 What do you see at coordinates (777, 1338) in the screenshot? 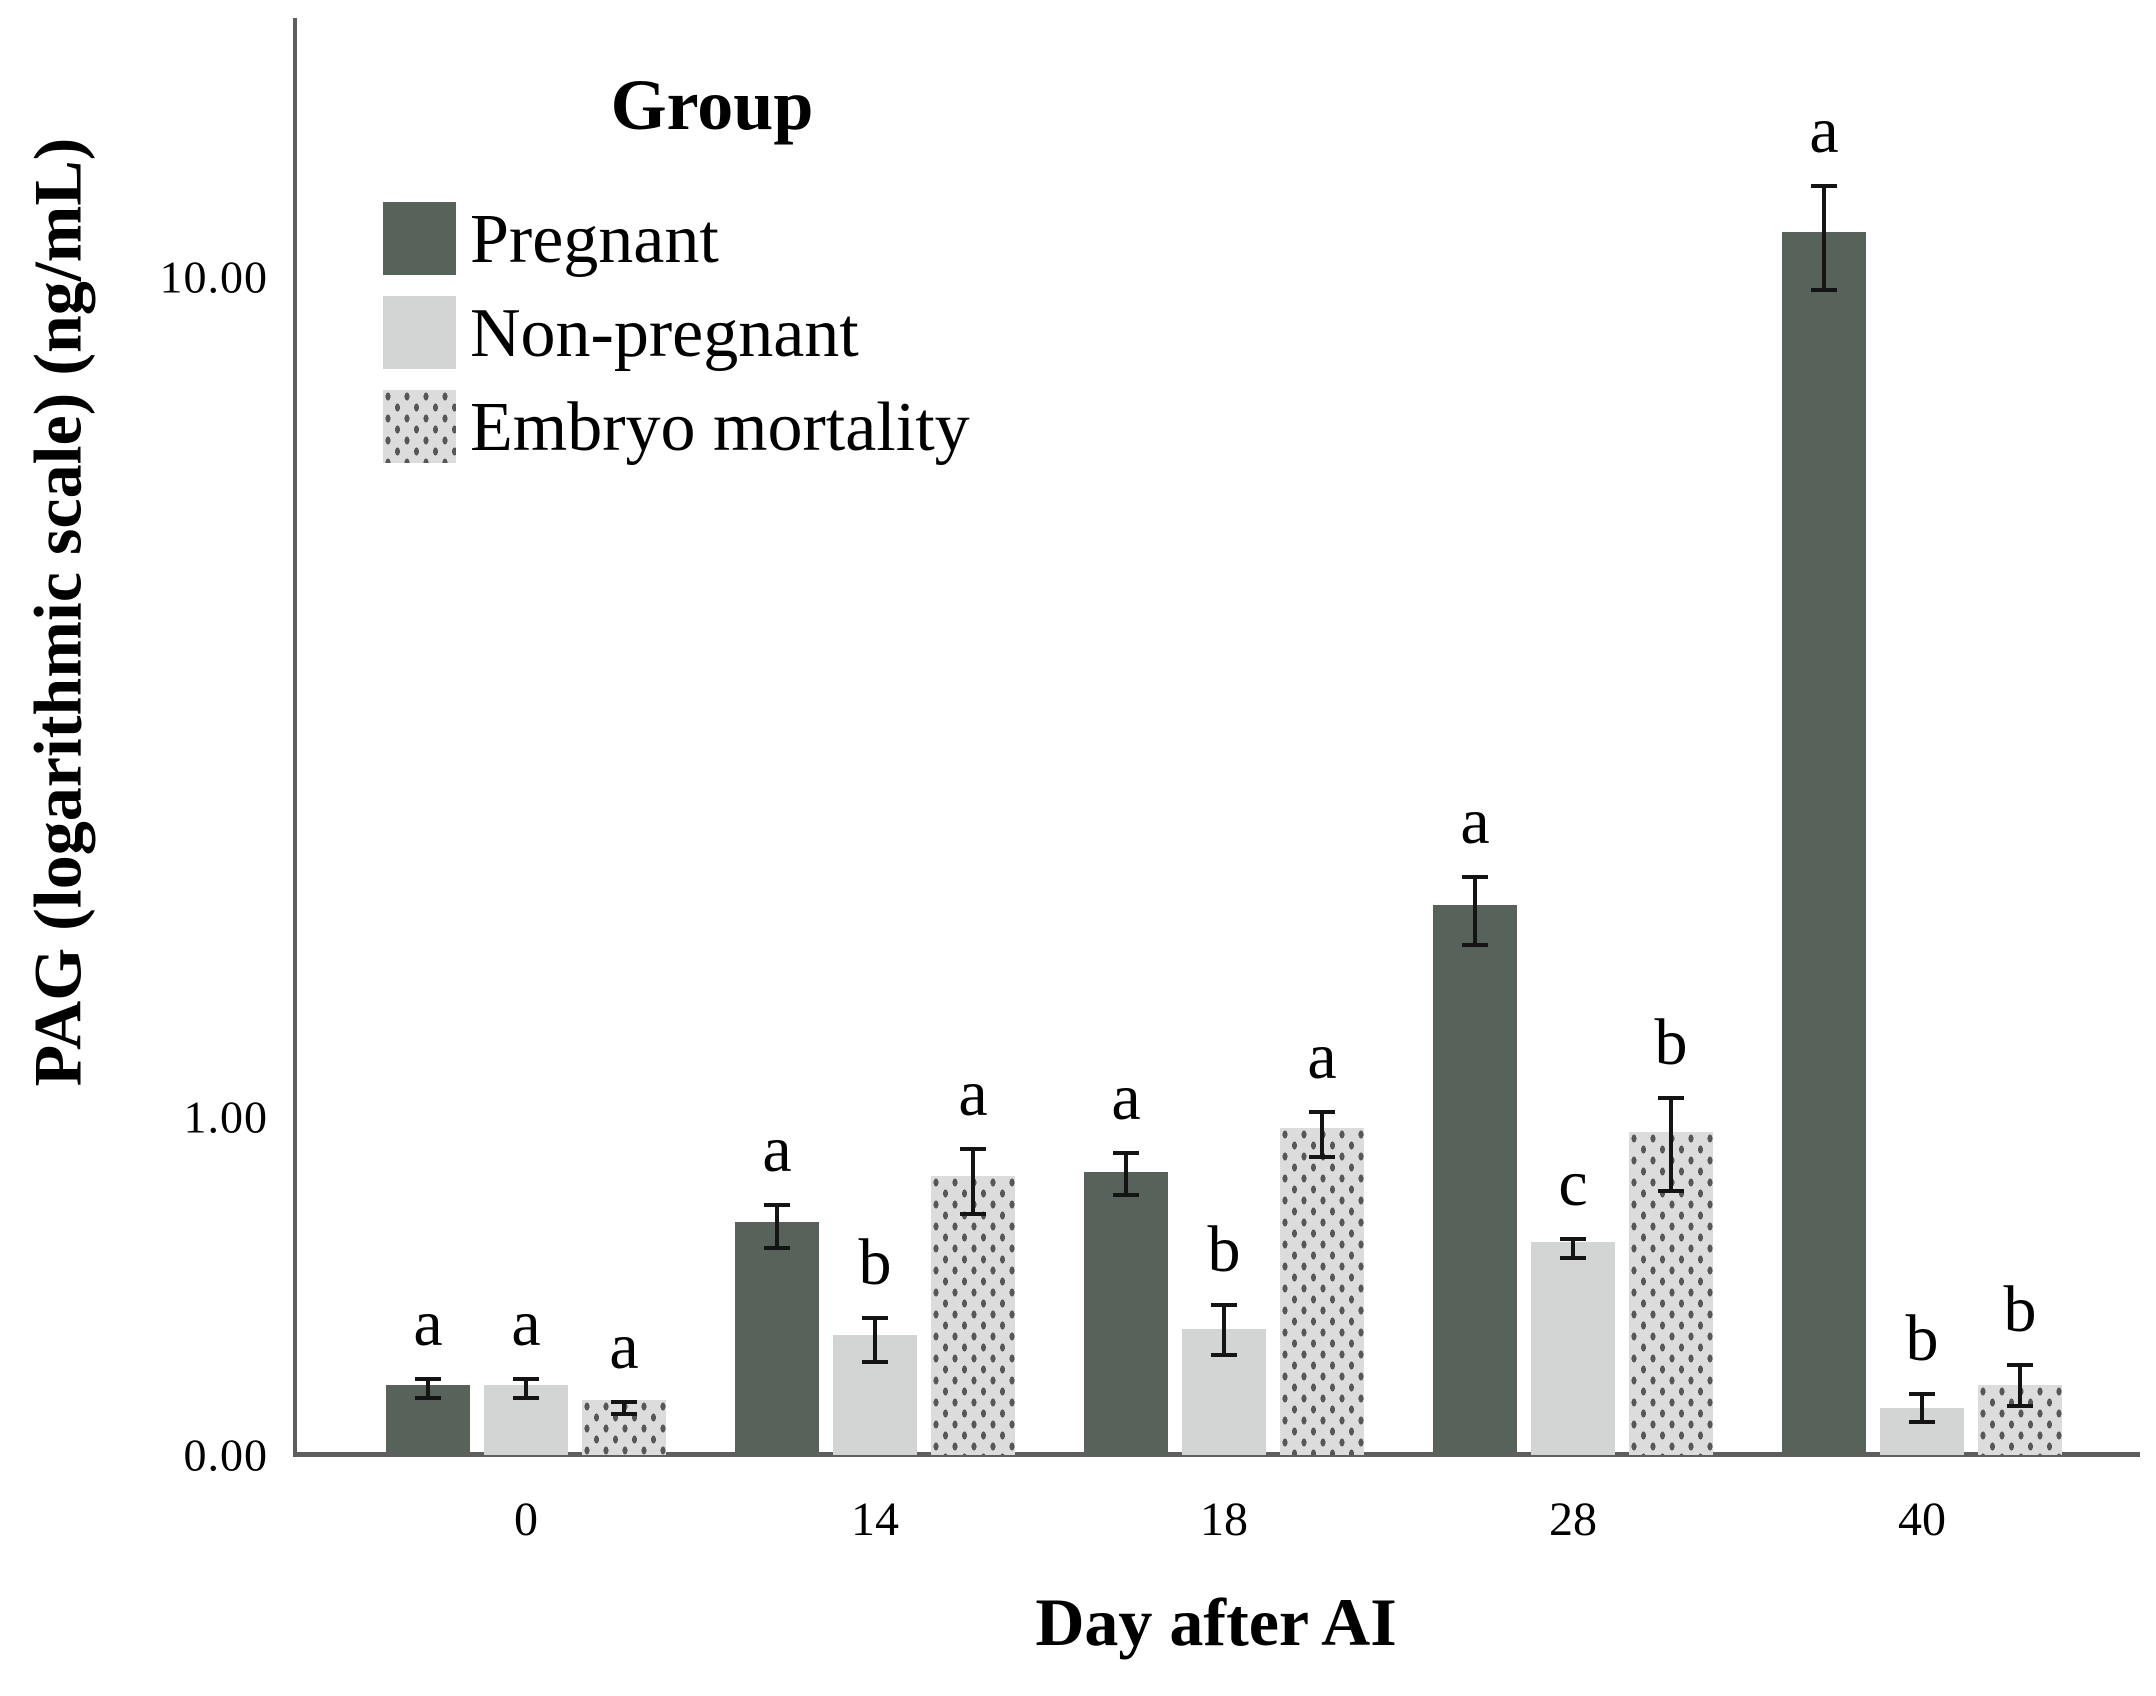
I see `bar-solid_dark-day14` at bounding box center [777, 1338].